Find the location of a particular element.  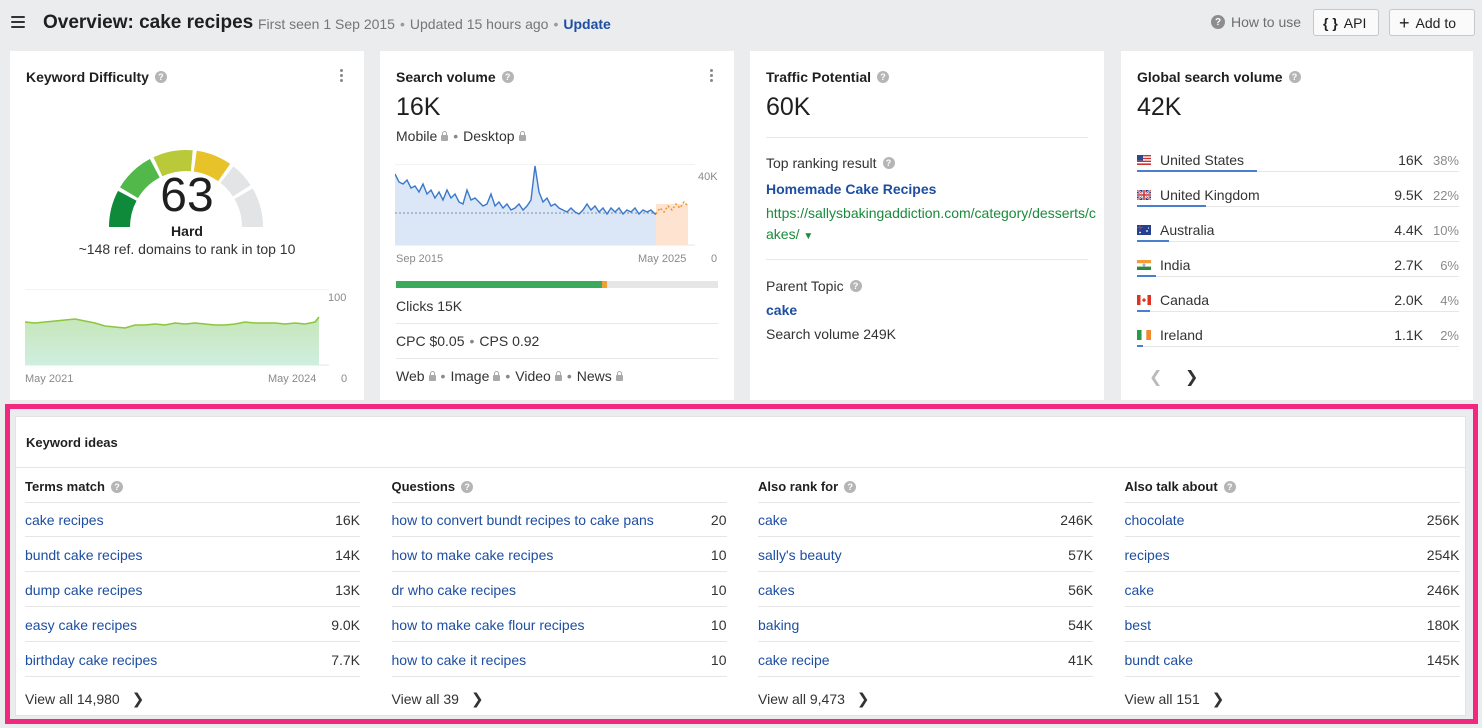

country-volume: 9.5K is located at coordinates (1408, 195).